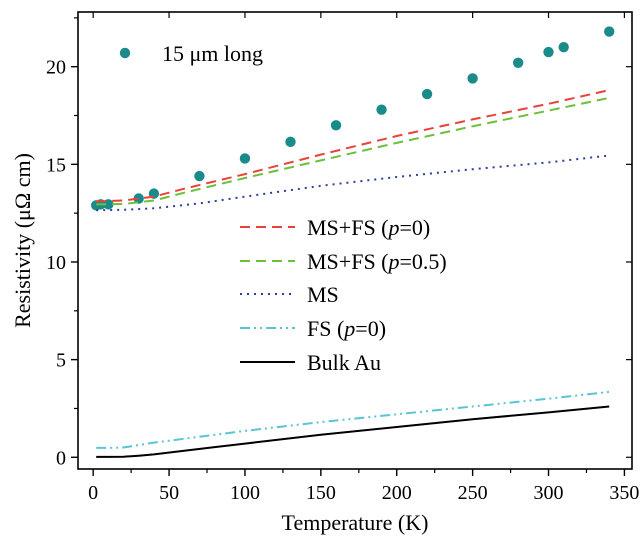 The width and height of the screenshot is (640, 537). What do you see at coordinates (325, 328) in the screenshot?
I see `legend-label-part: FS (` at bounding box center [325, 328].